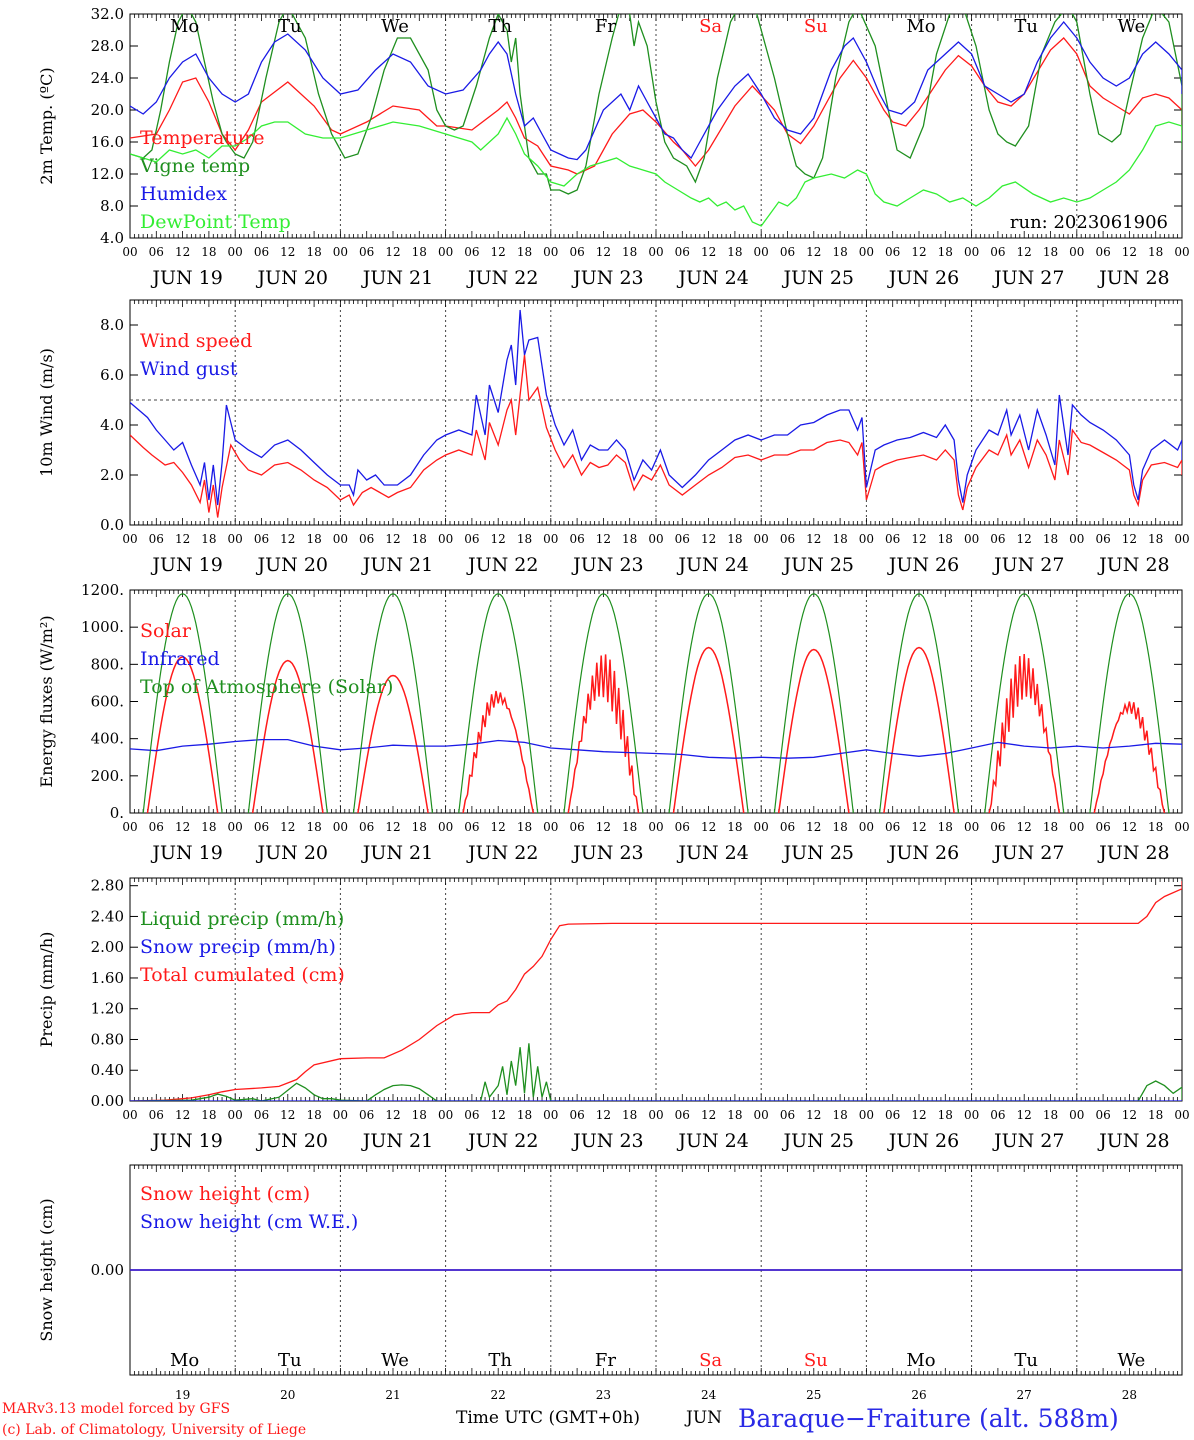 This screenshot has width=1194, height=1440. I want to click on y-axis-label: Precip (mm/h), so click(46, 990).